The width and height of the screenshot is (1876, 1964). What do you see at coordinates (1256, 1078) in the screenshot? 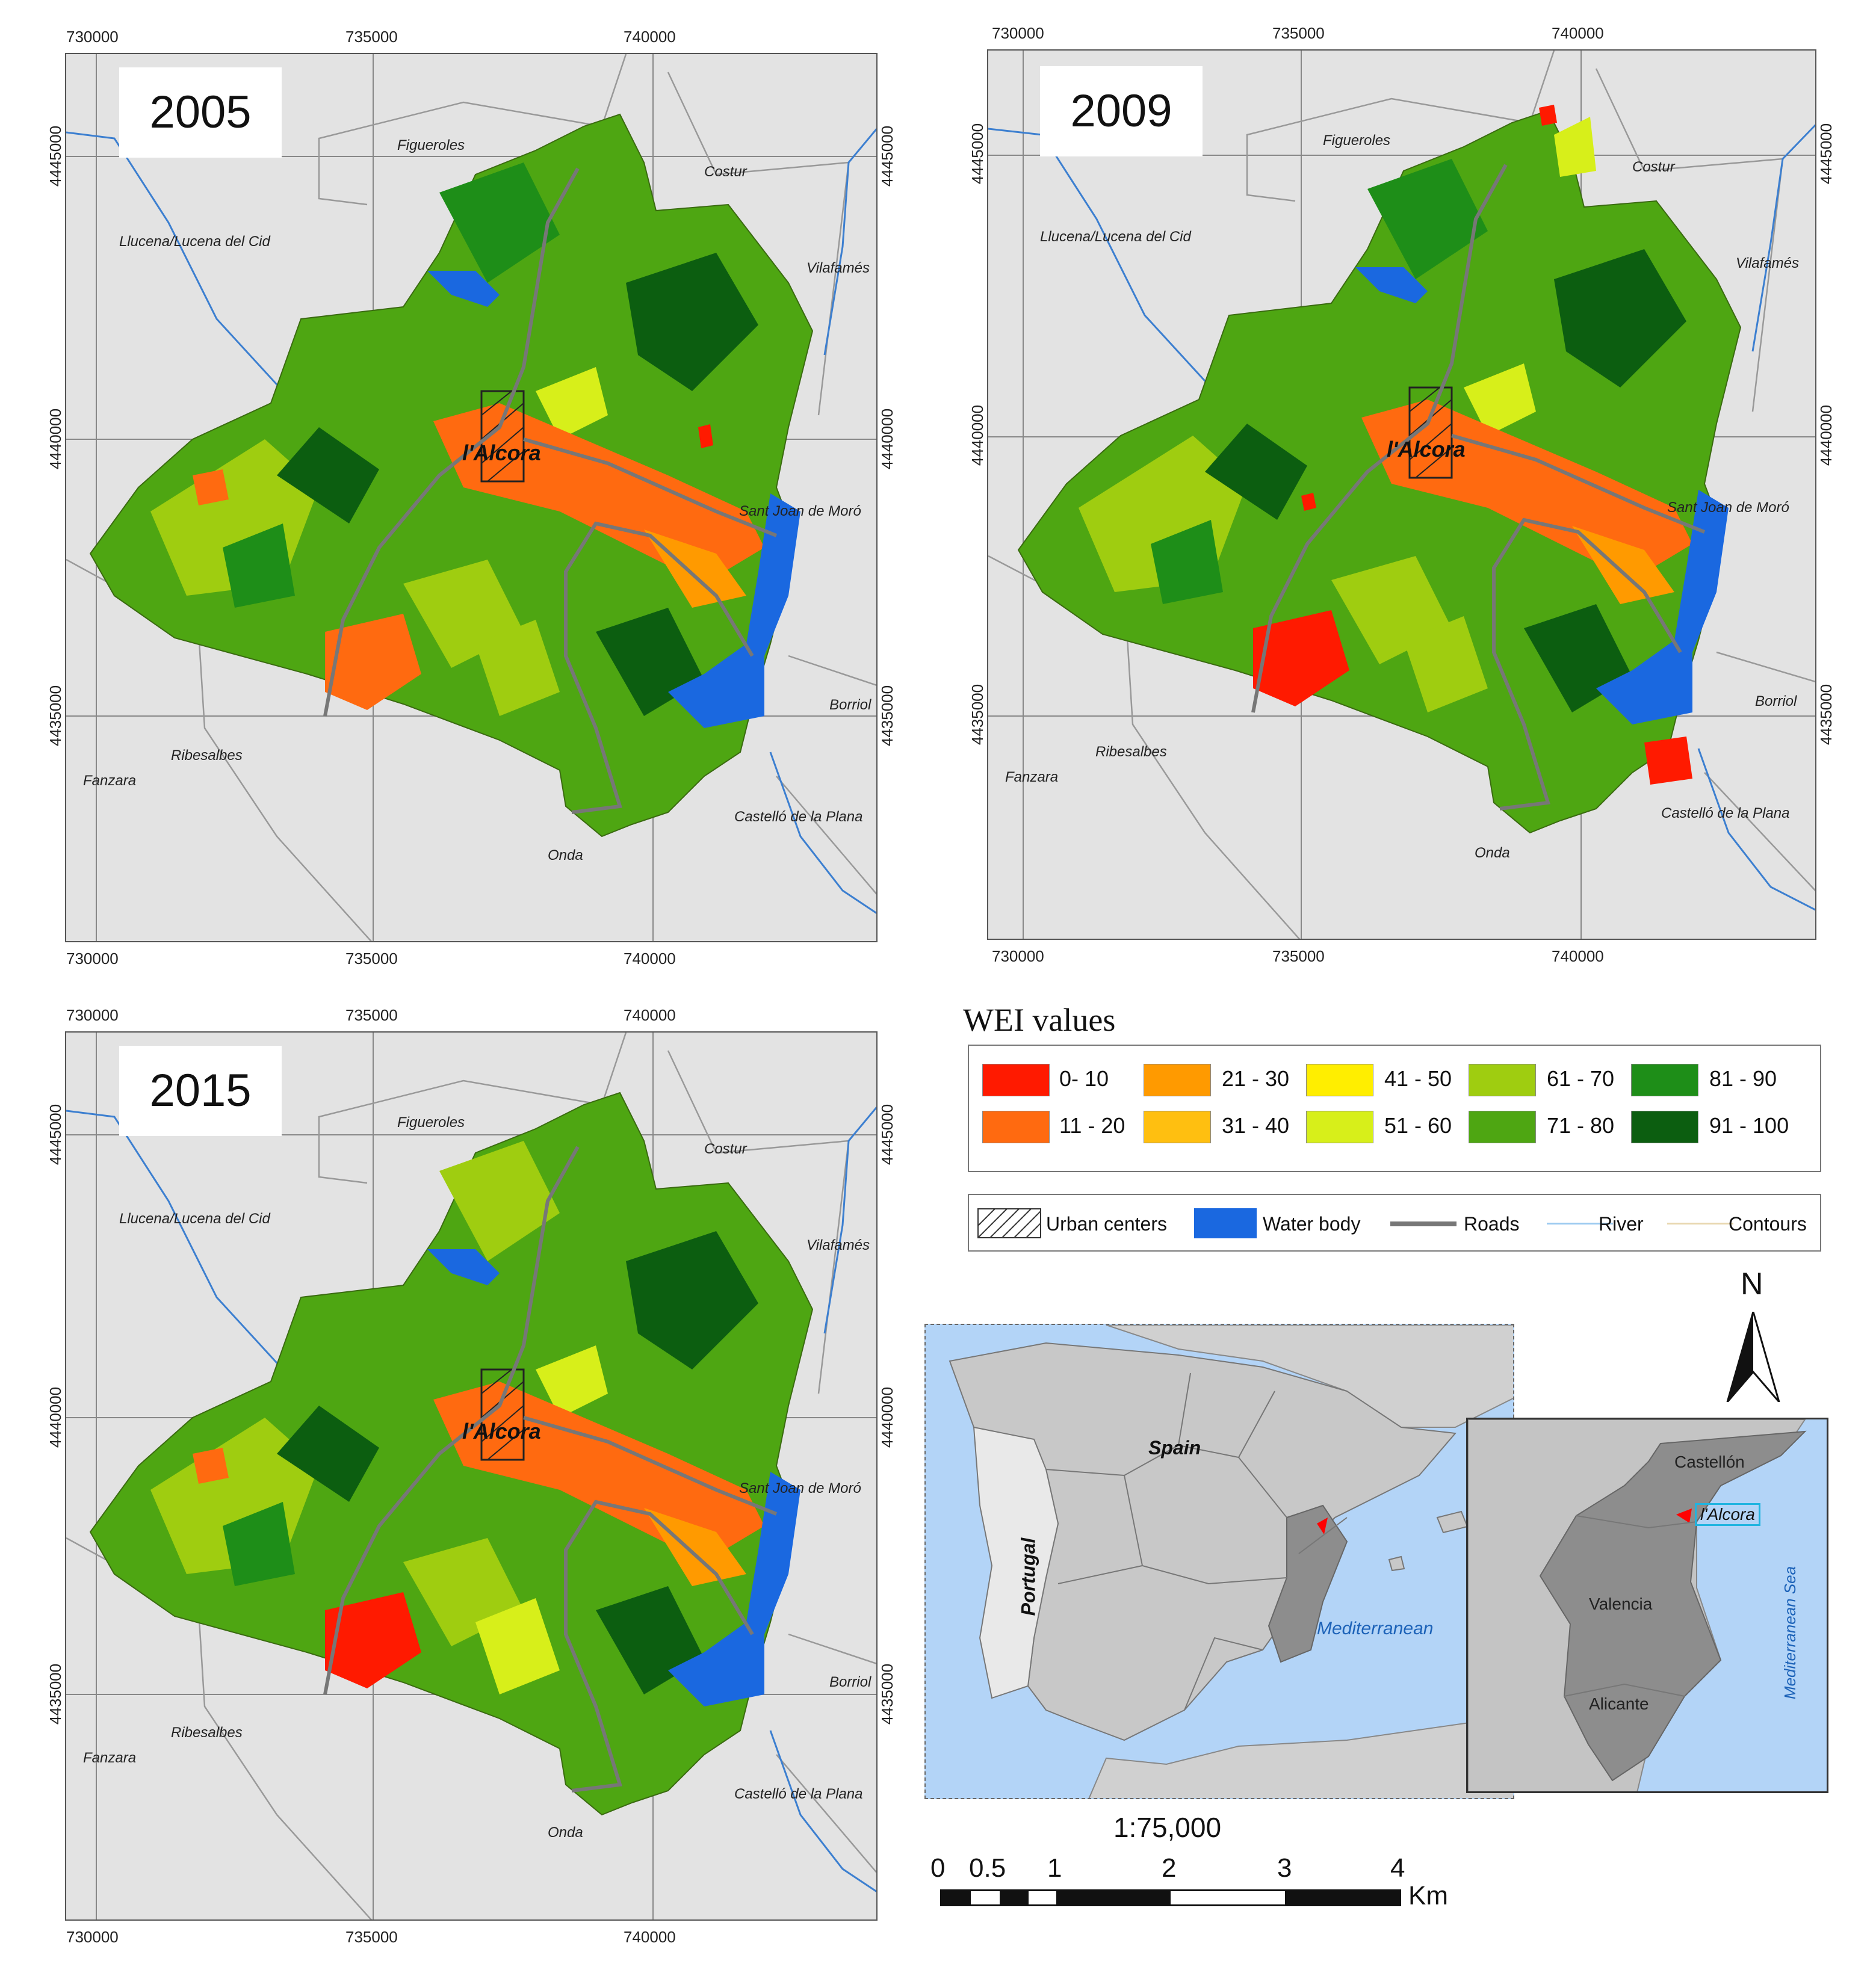
I see `legend-label: 21 - 30` at bounding box center [1256, 1078].